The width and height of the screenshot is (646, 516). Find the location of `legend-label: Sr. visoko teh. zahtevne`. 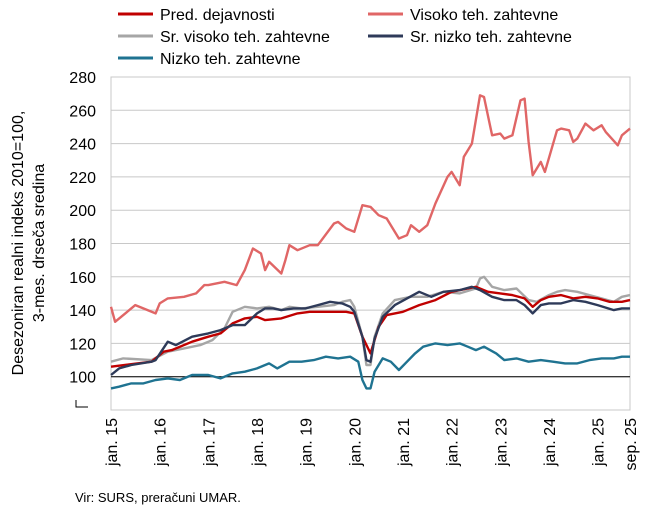

legend-label: Sr. visoko teh. zahtevne is located at coordinates (245, 37).